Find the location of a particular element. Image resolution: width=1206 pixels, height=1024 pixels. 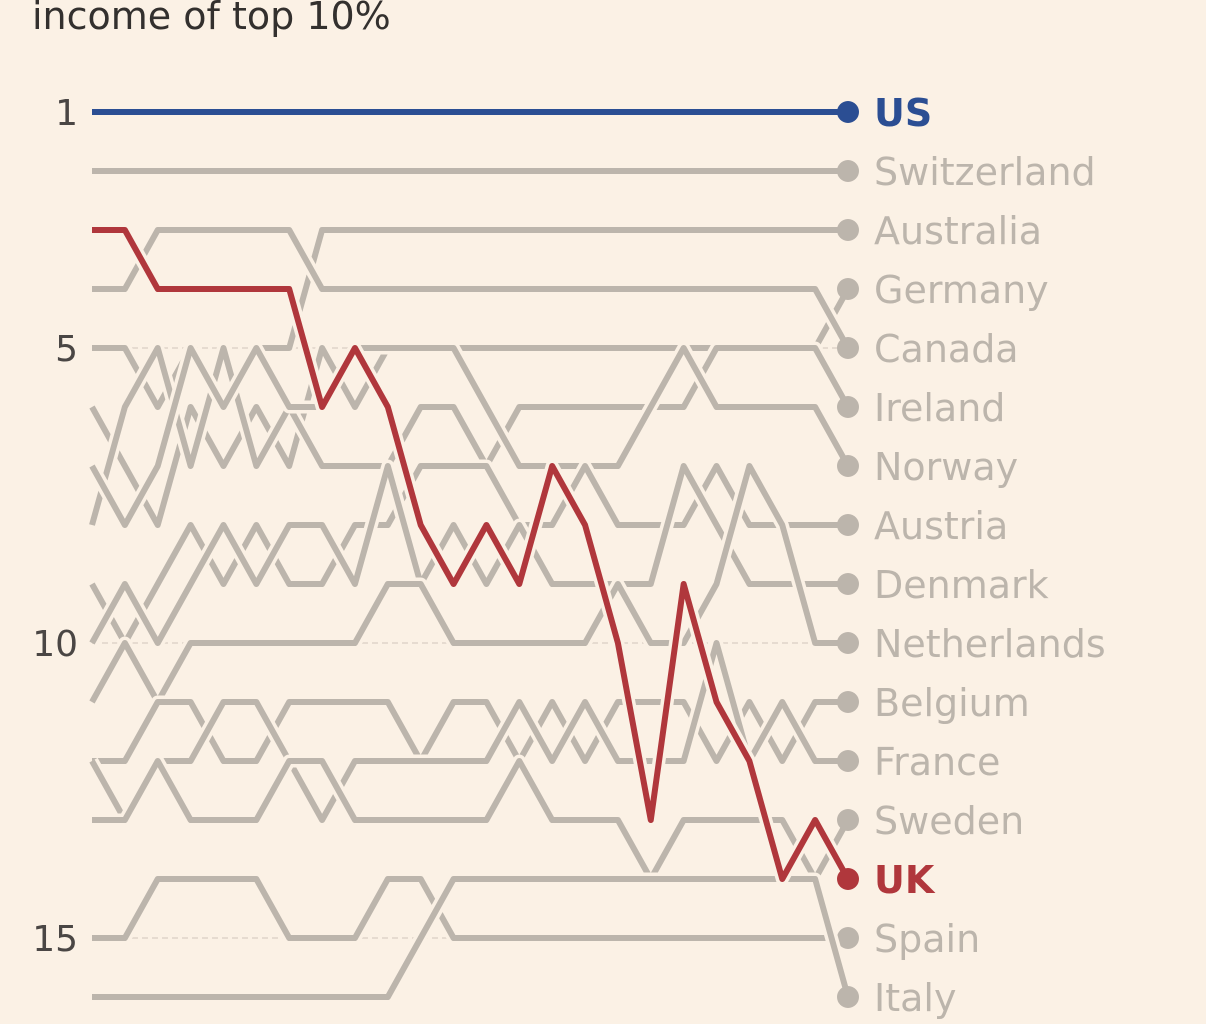

series-label: Belgium is located at coordinates (952, 703).